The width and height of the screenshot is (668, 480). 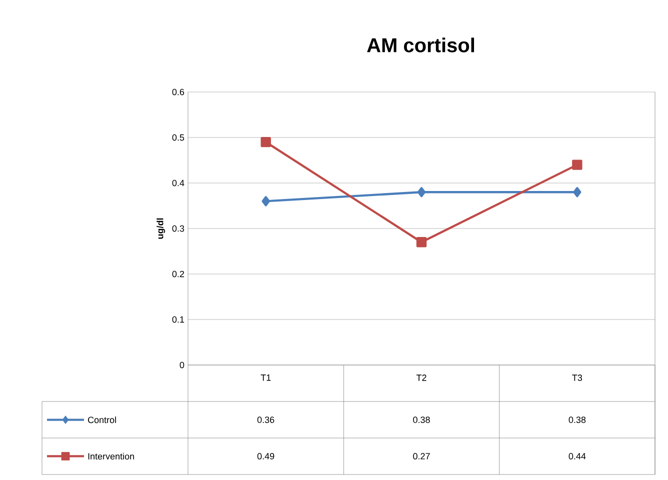 I want to click on legend-label: Control, so click(x=102, y=420).